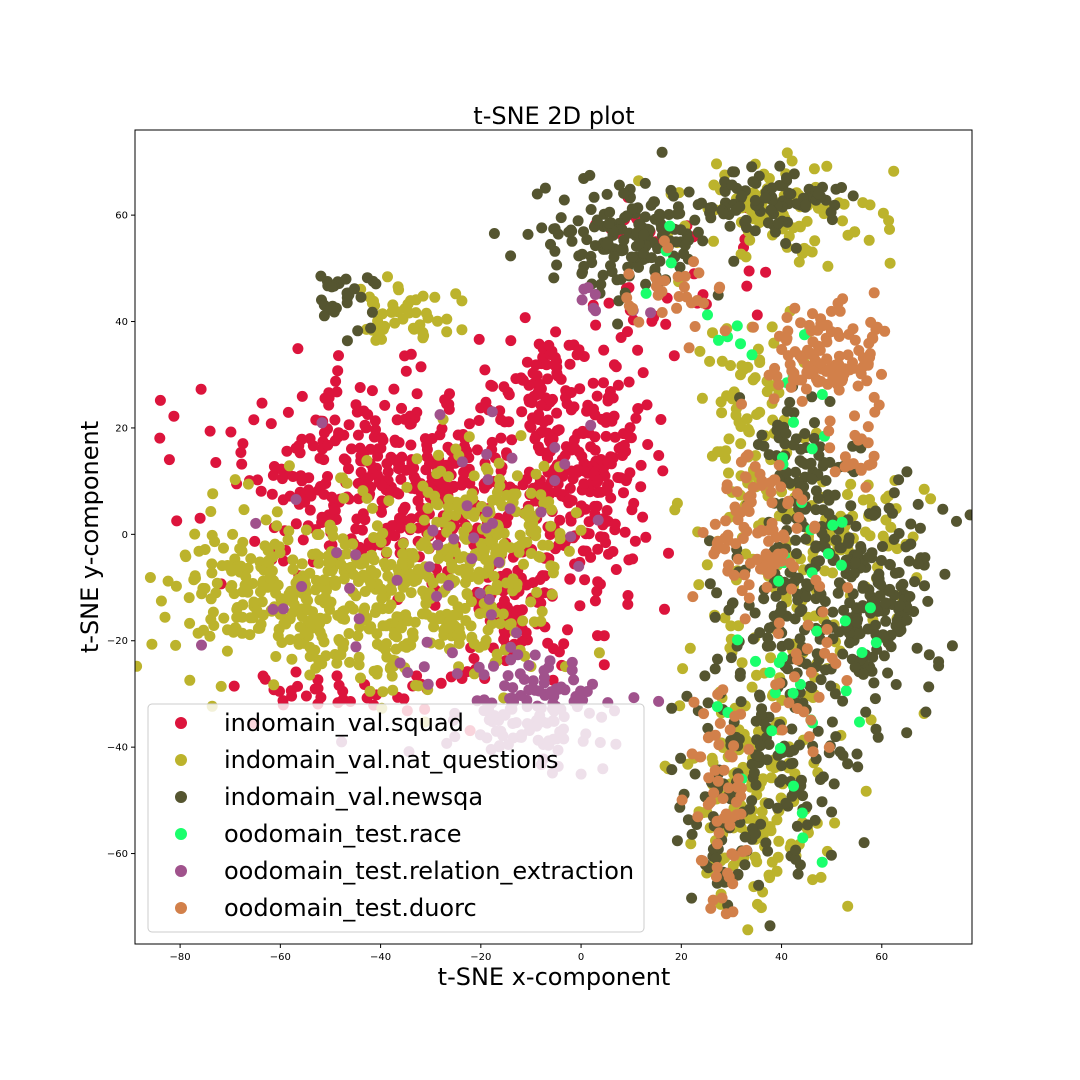  What do you see at coordinates (125, 535) in the screenshot?
I see `y-tick-label: 0` at bounding box center [125, 535].